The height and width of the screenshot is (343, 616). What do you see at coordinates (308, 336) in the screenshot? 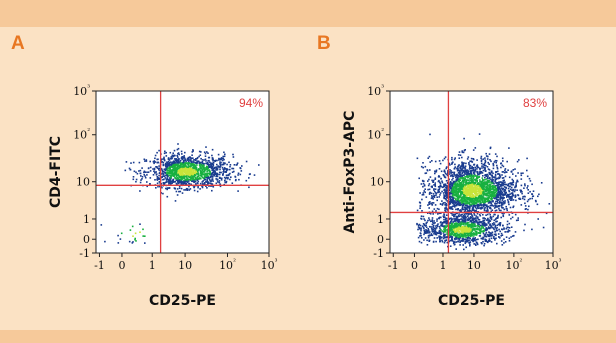
I see `bottom-band` at bounding box center [308, 336].